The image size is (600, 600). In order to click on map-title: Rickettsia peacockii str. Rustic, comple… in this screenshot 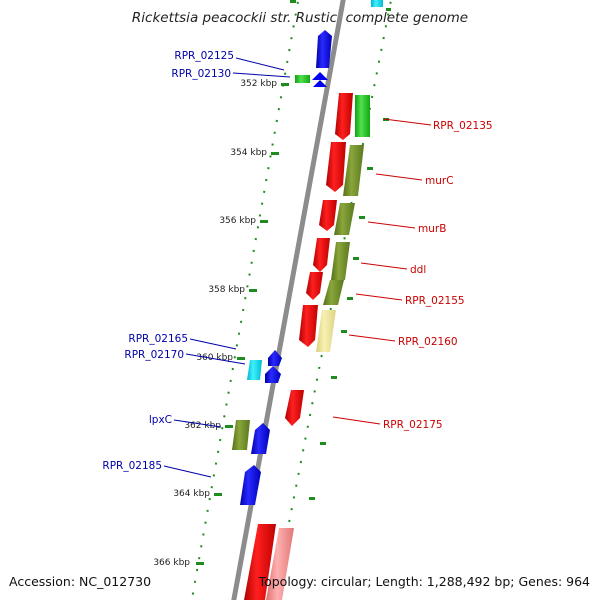, I will do `click(300, 18)`.